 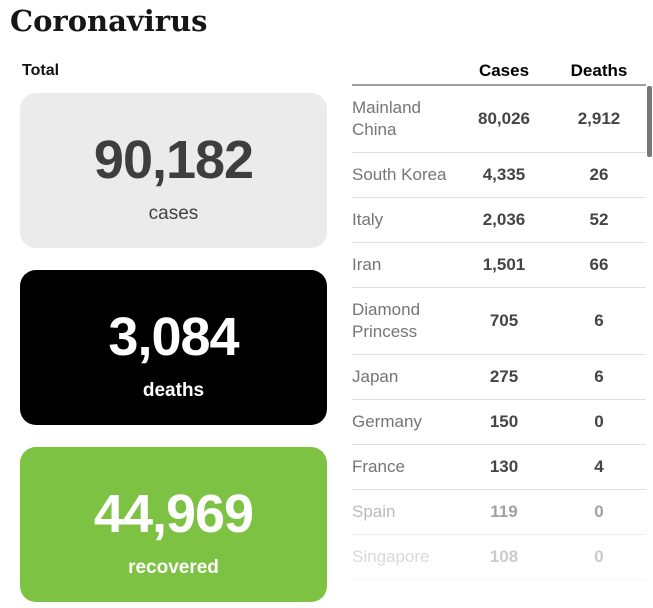 I want to click on region-name: Diamond Princess, so click(x=386, y=320).